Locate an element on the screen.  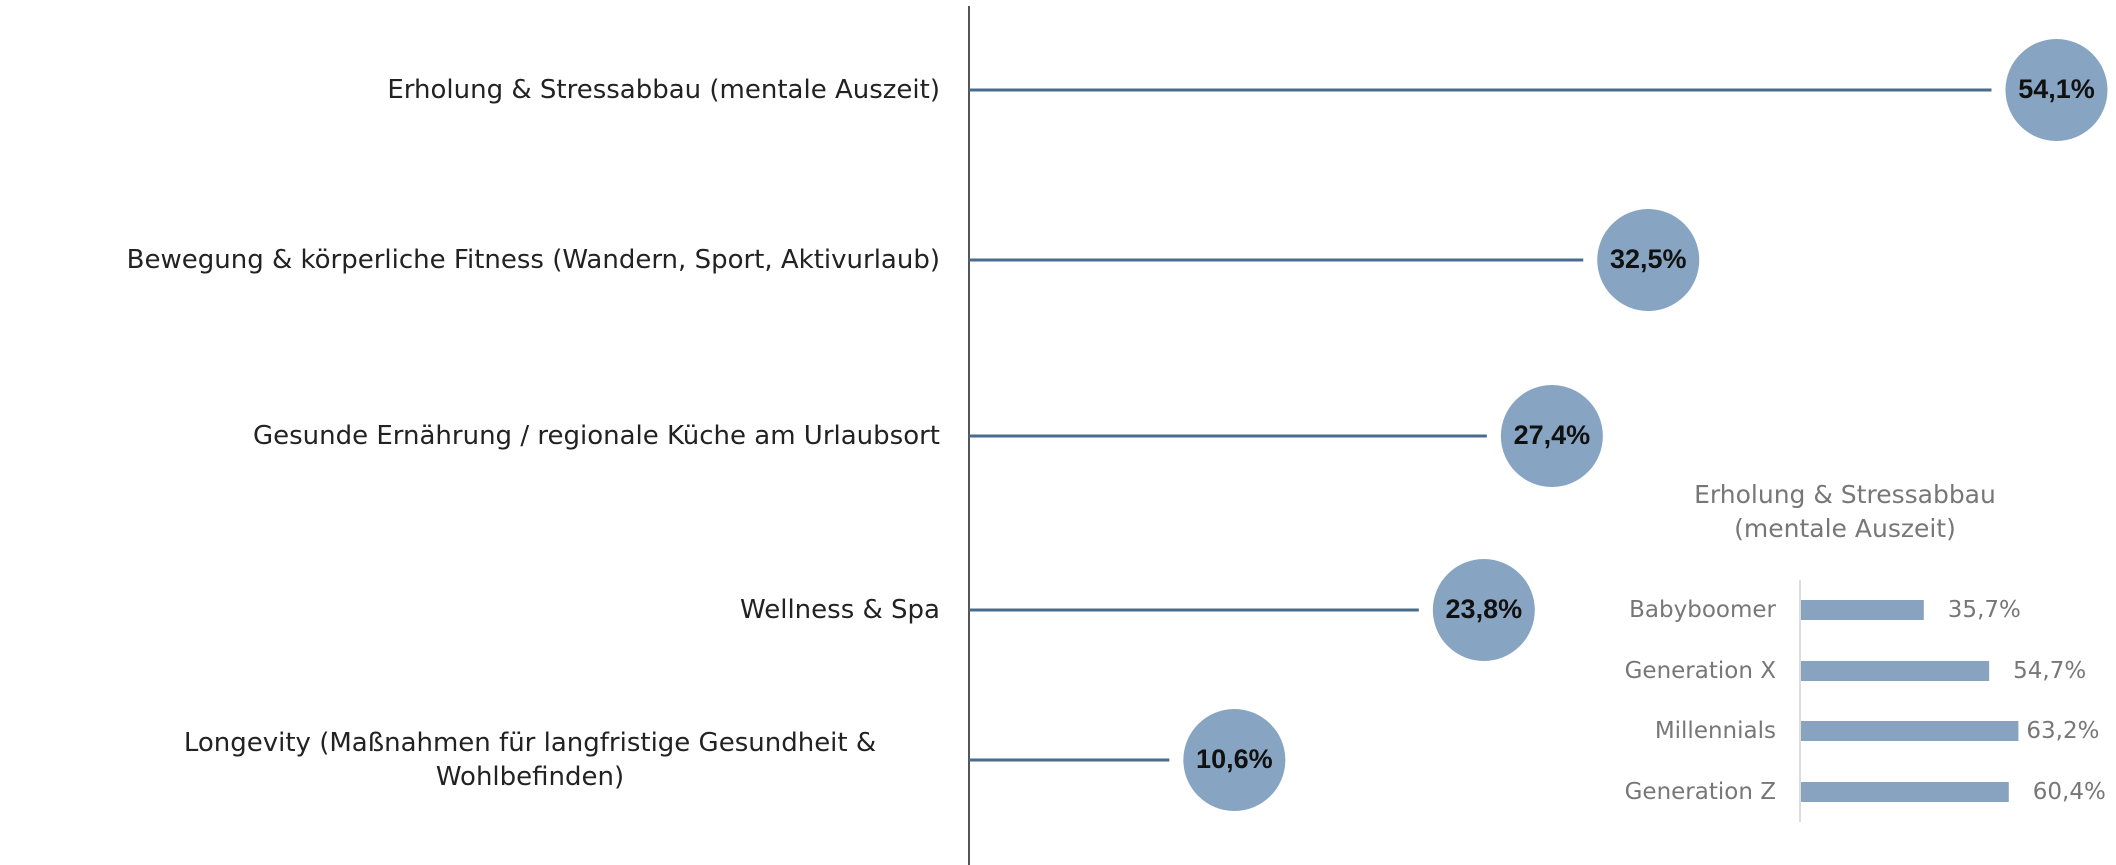
category-label: Millennials is located at coordinates (1715, 731).